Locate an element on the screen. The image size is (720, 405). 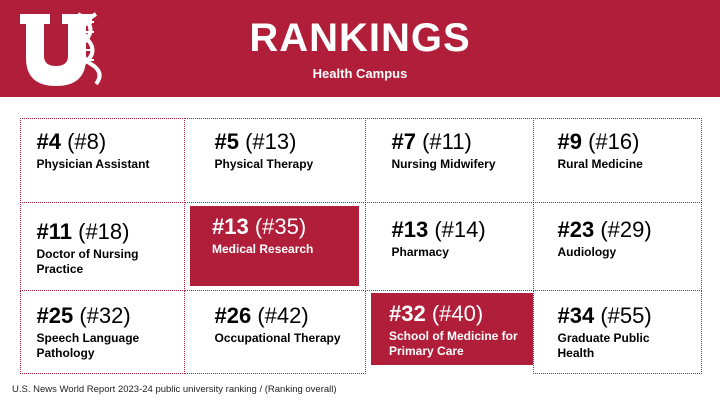
ranking-cell: #5 (#13) Physical Therapy is located at coordinates (274, 160).